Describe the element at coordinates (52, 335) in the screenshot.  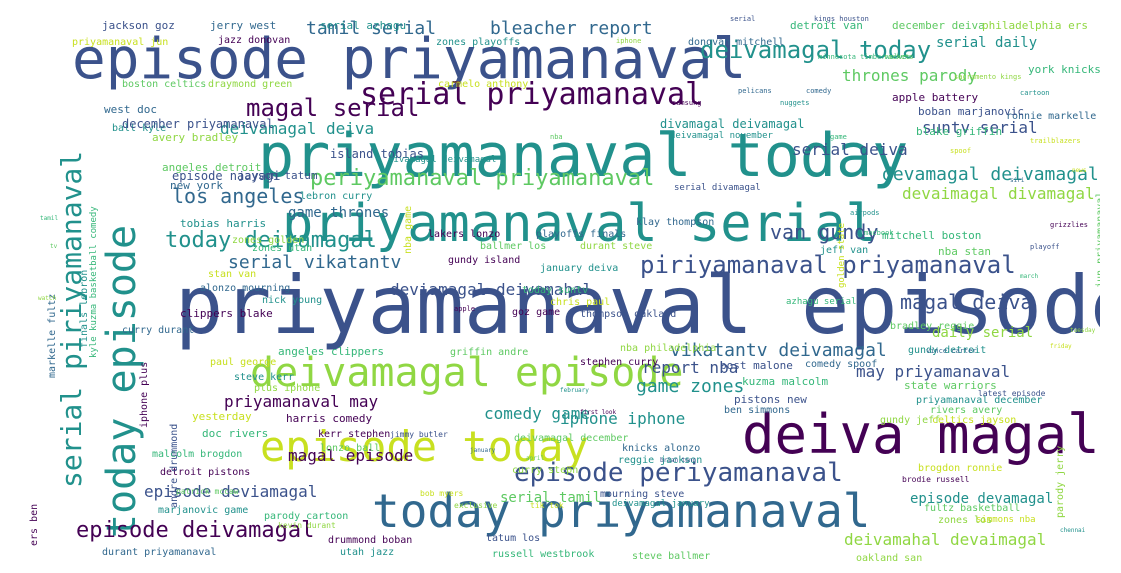
I see `cloud-word: markelle fultz` at that location.